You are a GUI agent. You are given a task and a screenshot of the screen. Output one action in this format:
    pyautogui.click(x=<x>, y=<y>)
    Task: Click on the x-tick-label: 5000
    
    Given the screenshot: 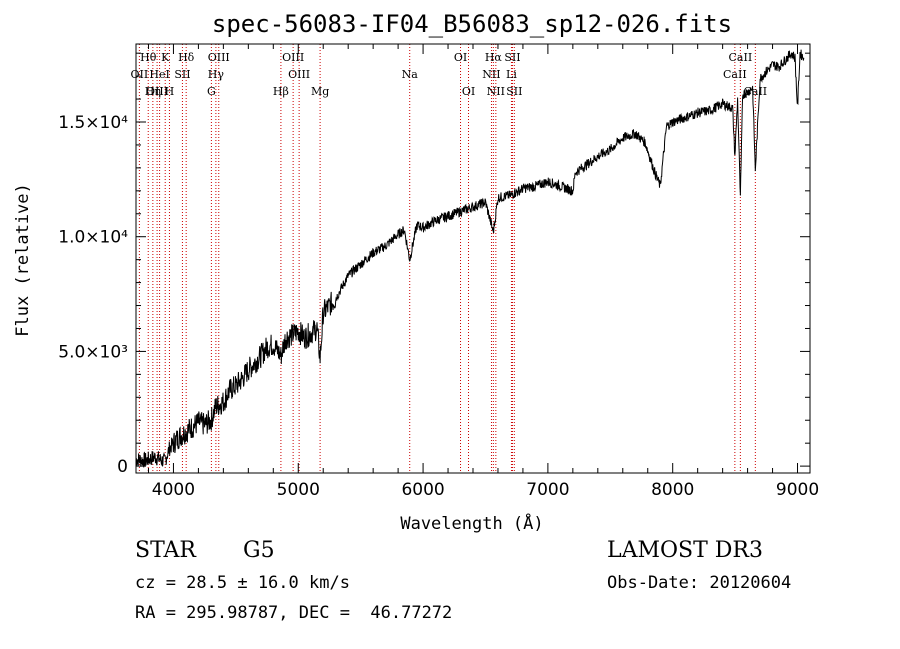 What is the action you would take?
    pyautogui.click(x=298, y=490)
    